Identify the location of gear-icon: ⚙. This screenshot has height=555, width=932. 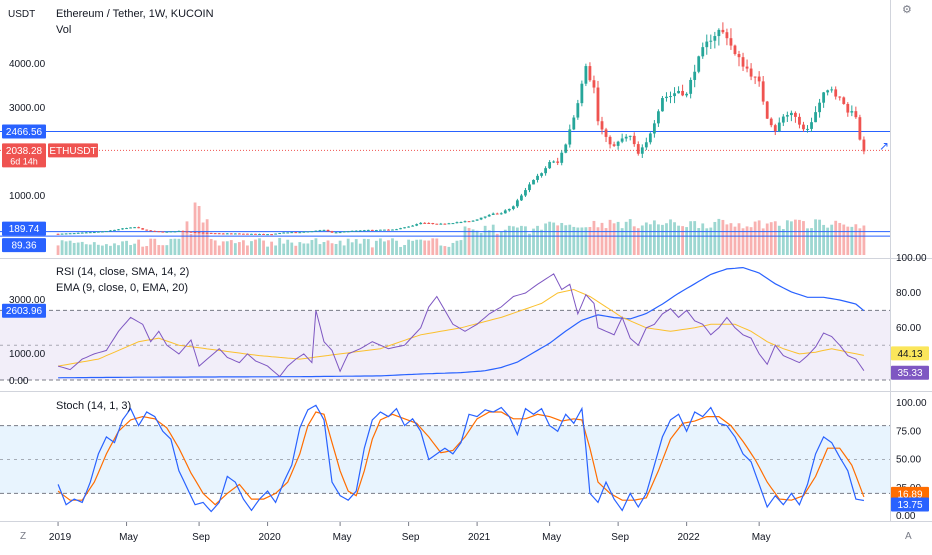
(907, 10).